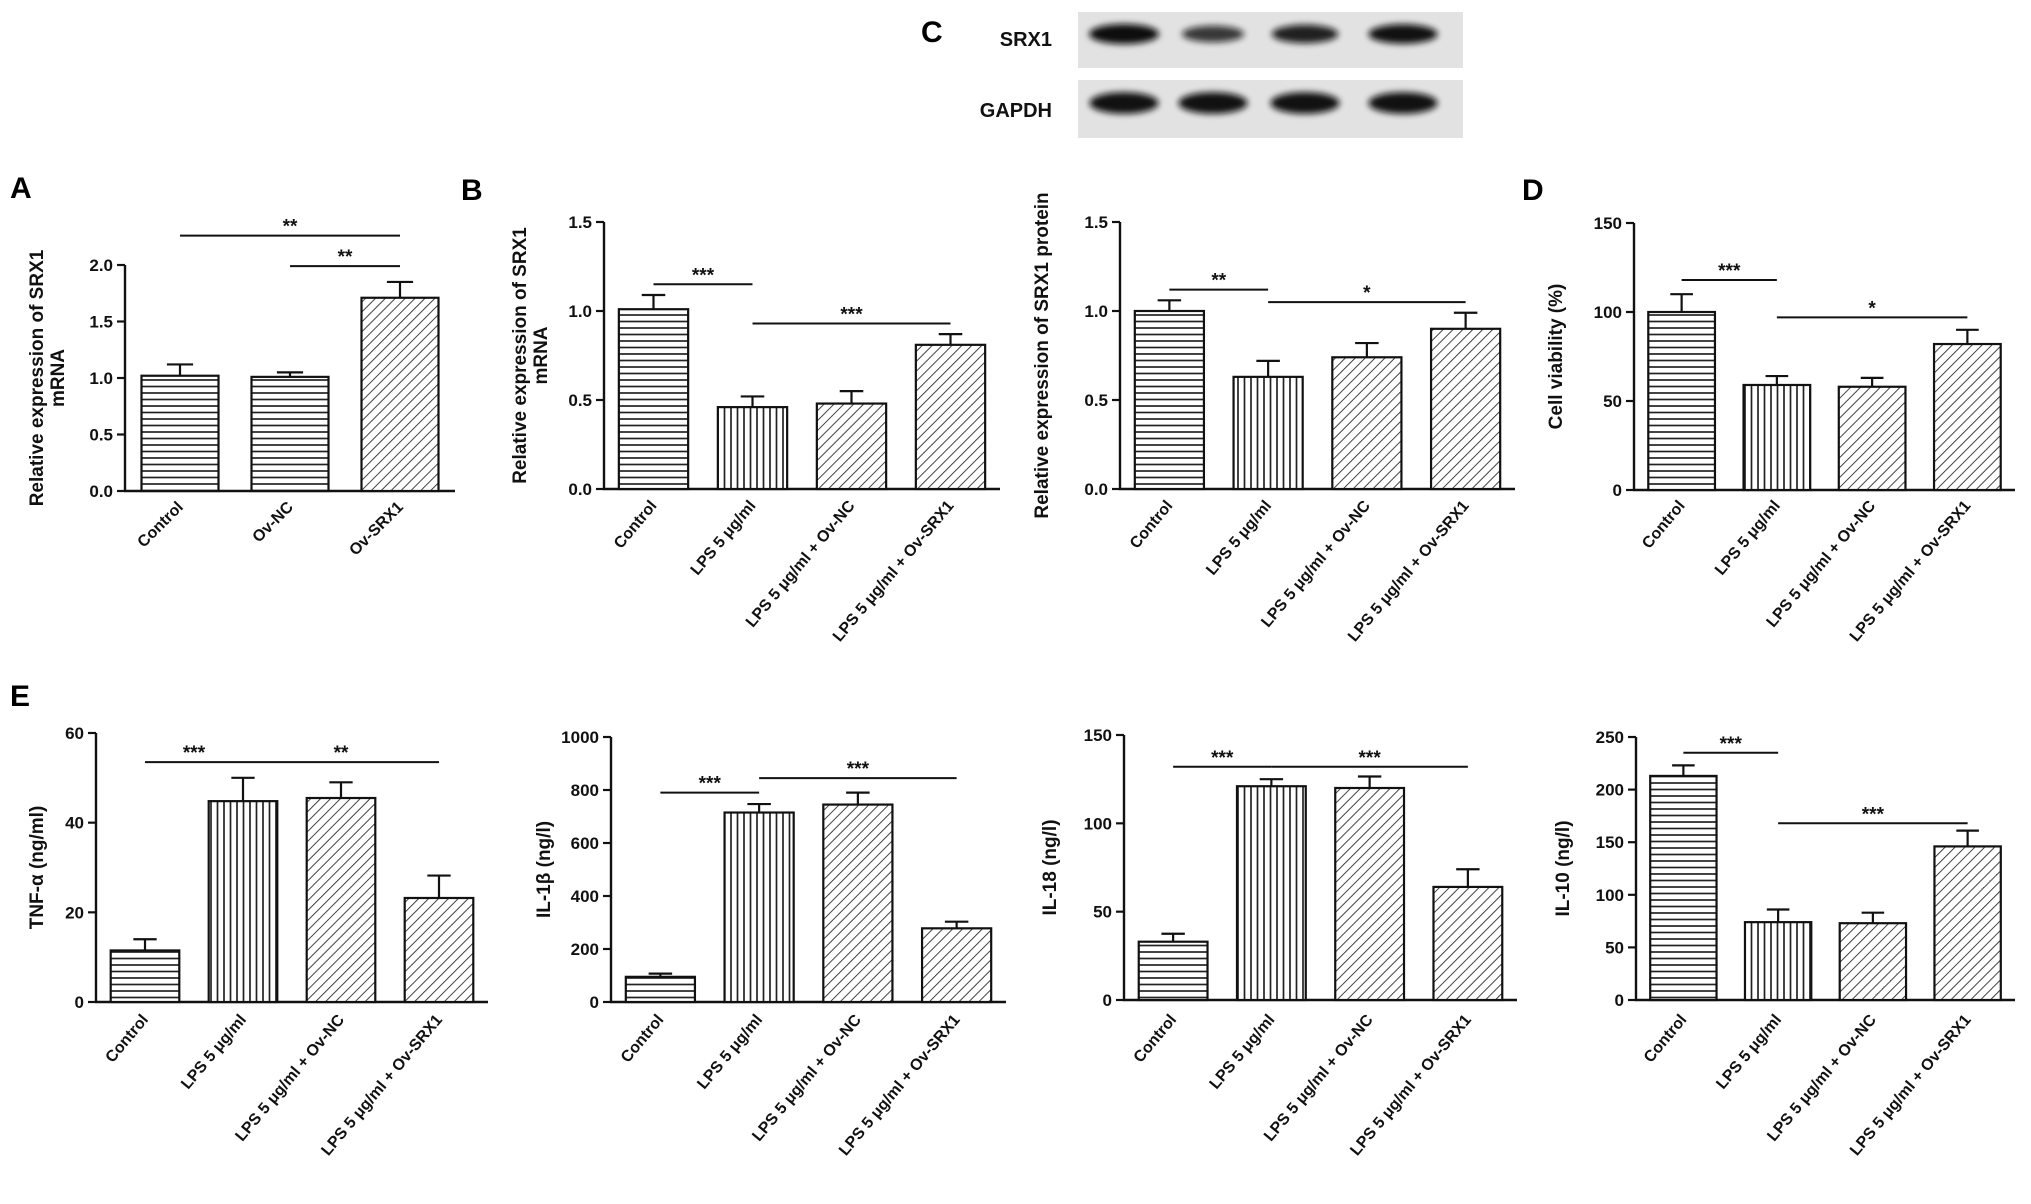 The width and height of the screenshot is (2031, 1204). I want to click on y-axis-label-line: Relative expression of SRX1, so click(37, 377).